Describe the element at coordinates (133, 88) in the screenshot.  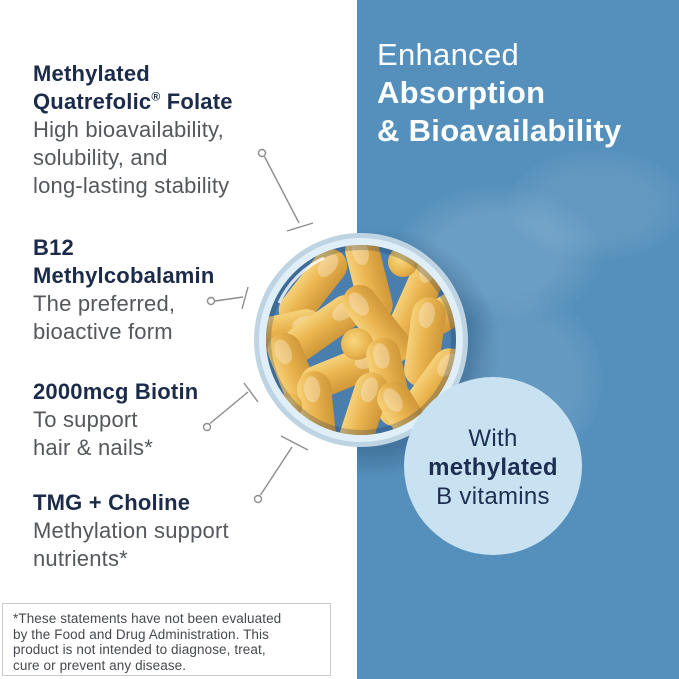
I see `feature-folate-title: Methylated Quatrefolic® Folate` at that location.